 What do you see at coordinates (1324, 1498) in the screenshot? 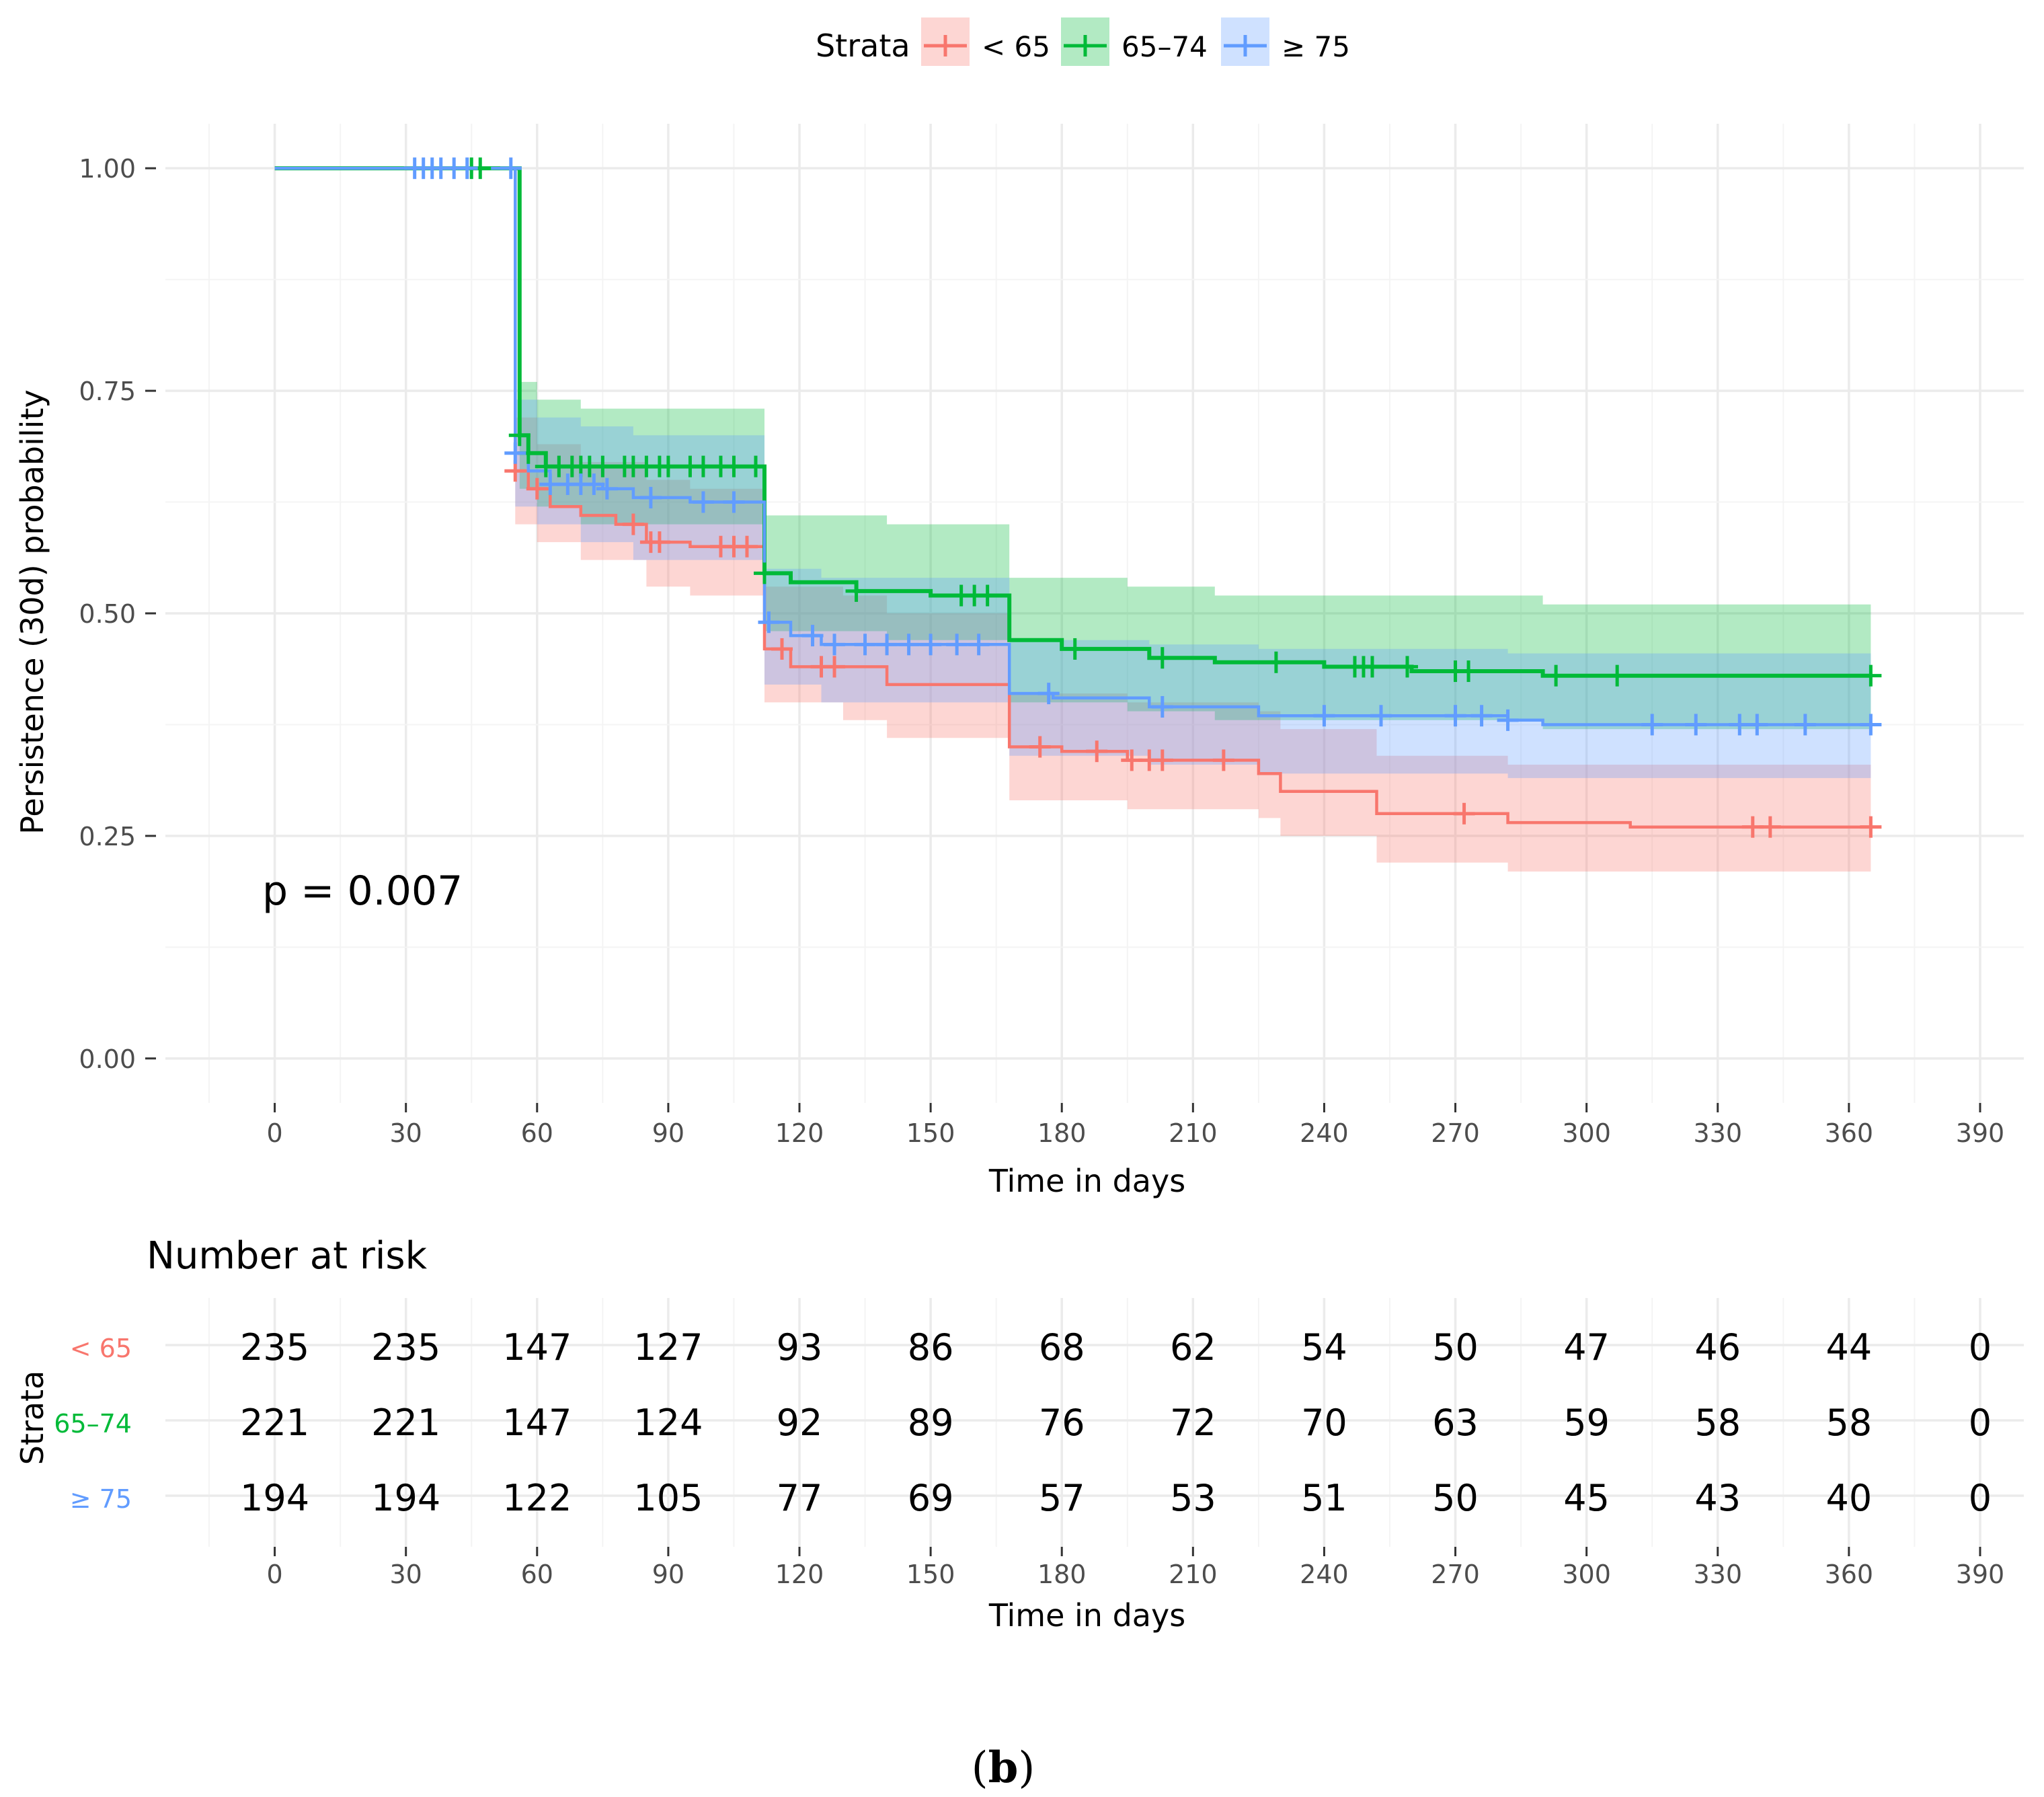
I see `risk-cell: 51` at bounding box center [1324, 1498].